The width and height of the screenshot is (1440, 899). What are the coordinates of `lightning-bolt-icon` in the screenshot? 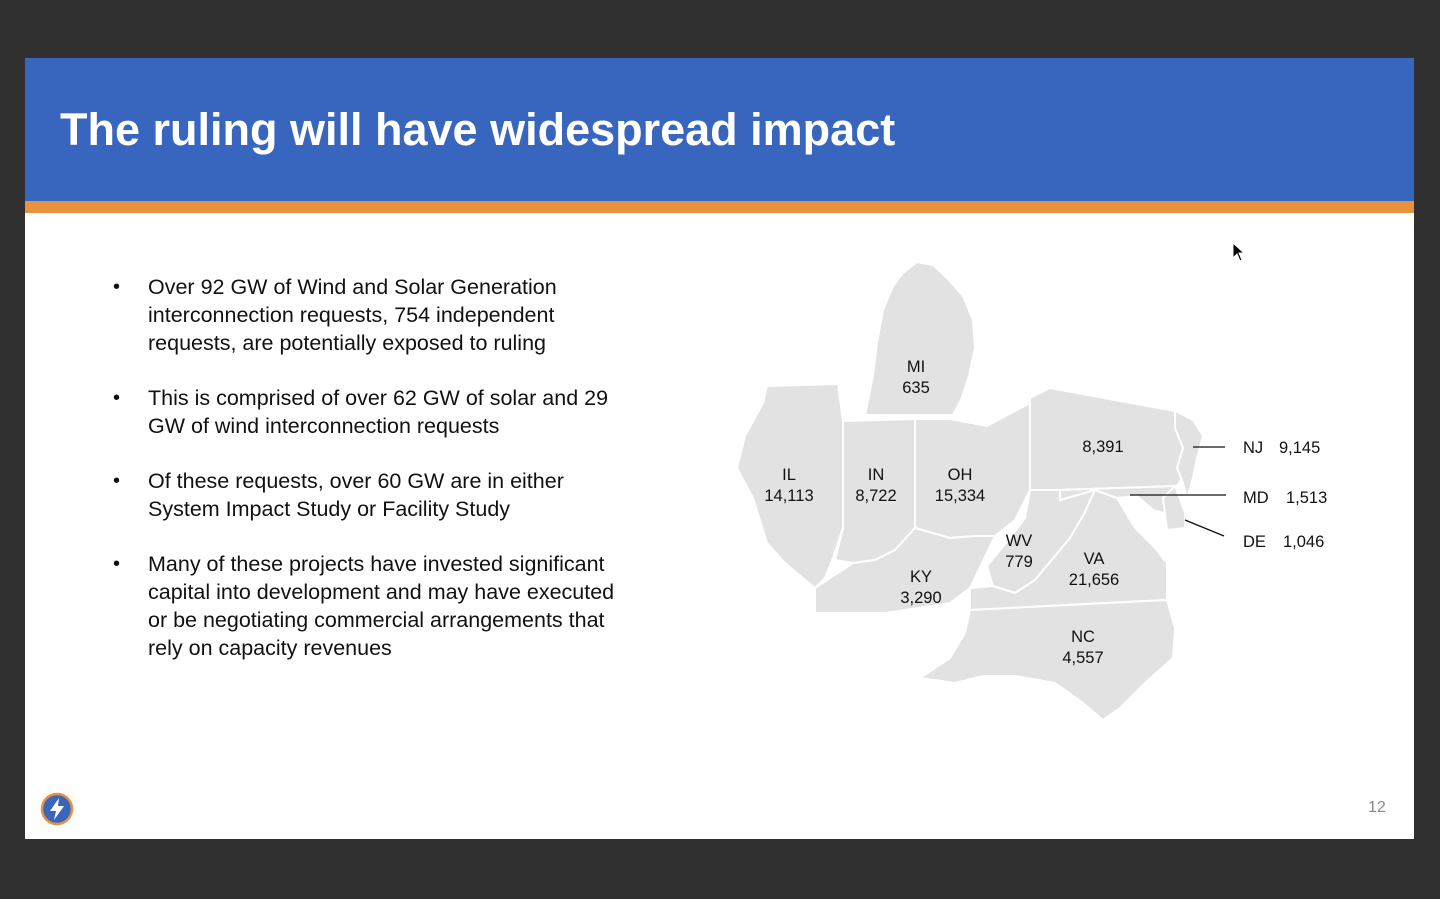 It's located at (57, 809).